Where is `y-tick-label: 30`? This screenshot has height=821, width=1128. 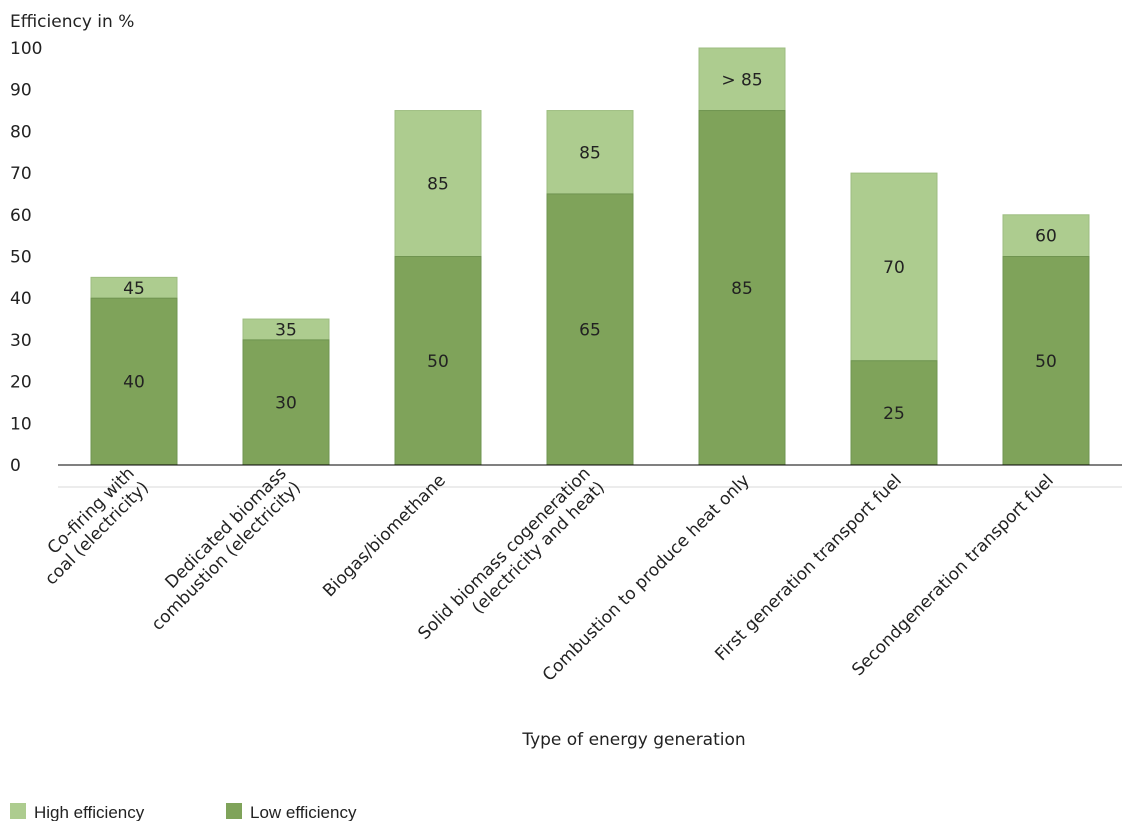
y-tick-label: 30 is located at coordinates (21, 341).